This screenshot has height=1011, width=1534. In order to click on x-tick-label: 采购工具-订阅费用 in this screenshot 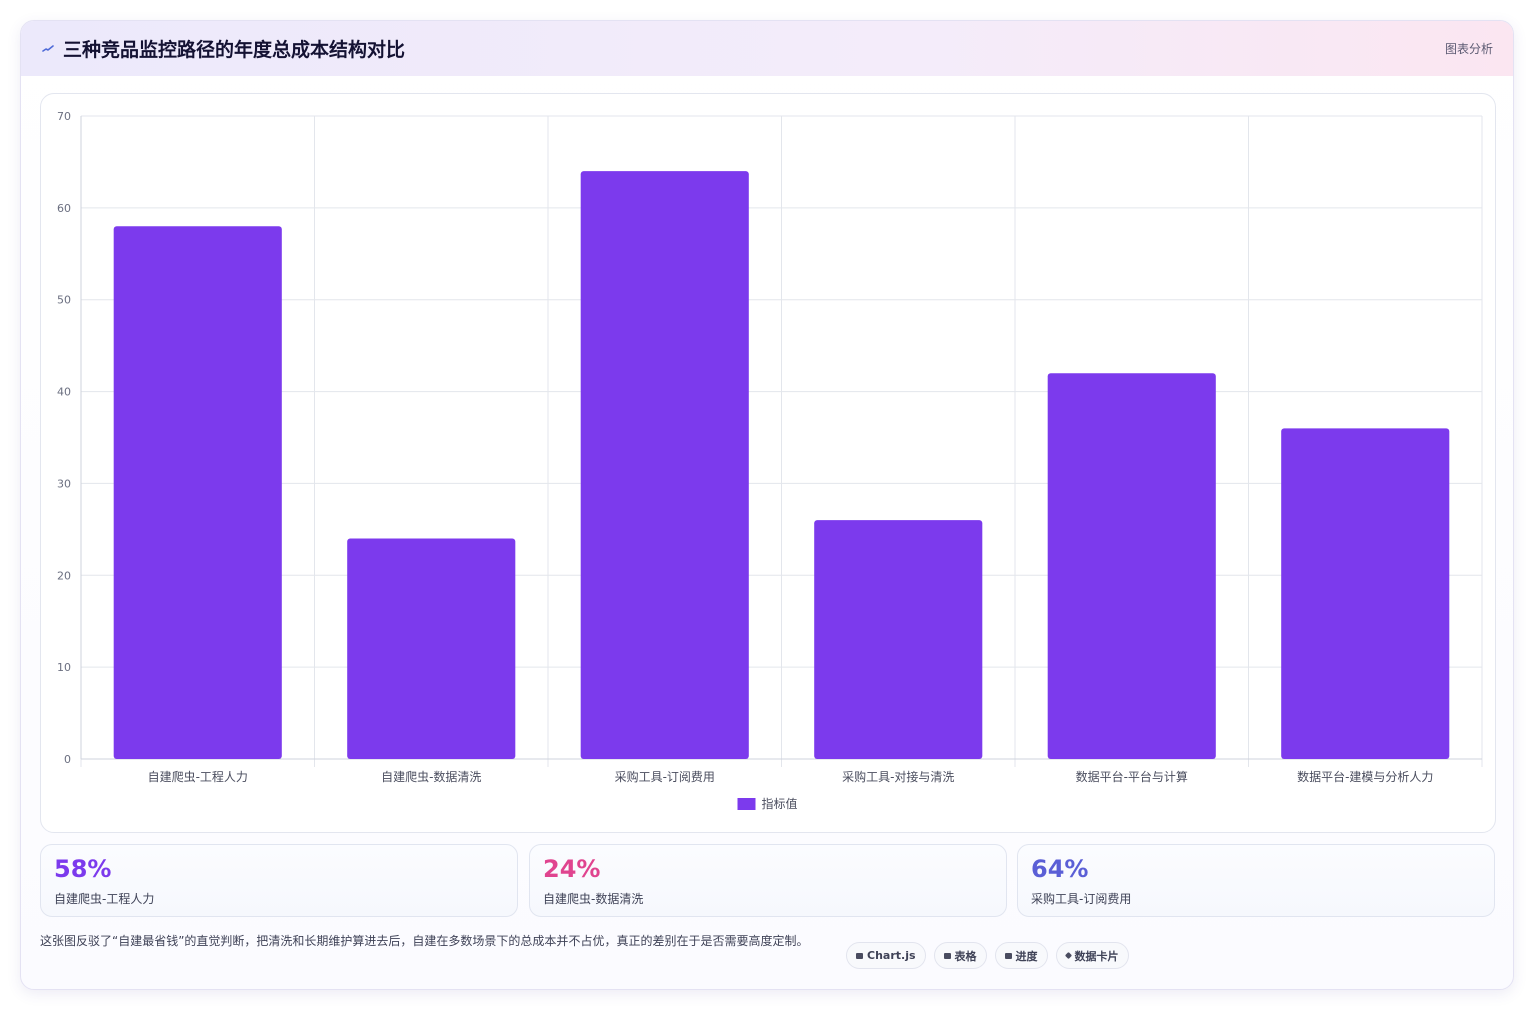, I will do `click(665, 776)`.